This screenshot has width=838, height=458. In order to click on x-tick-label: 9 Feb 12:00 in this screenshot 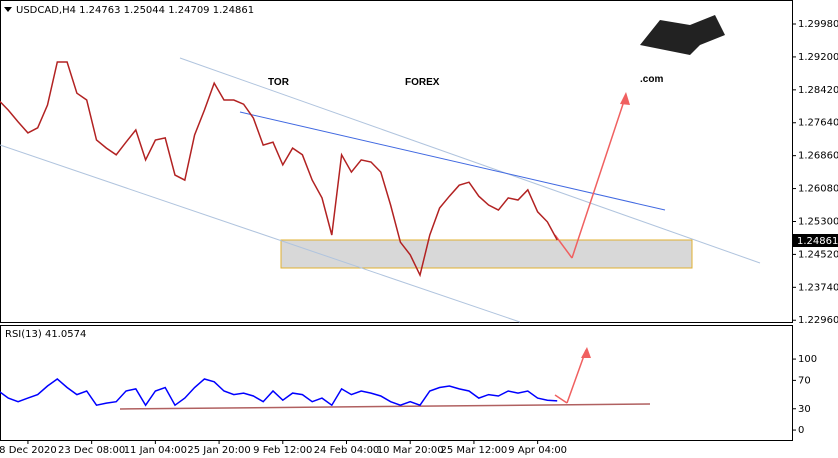, I will do `click(282, 450)`.